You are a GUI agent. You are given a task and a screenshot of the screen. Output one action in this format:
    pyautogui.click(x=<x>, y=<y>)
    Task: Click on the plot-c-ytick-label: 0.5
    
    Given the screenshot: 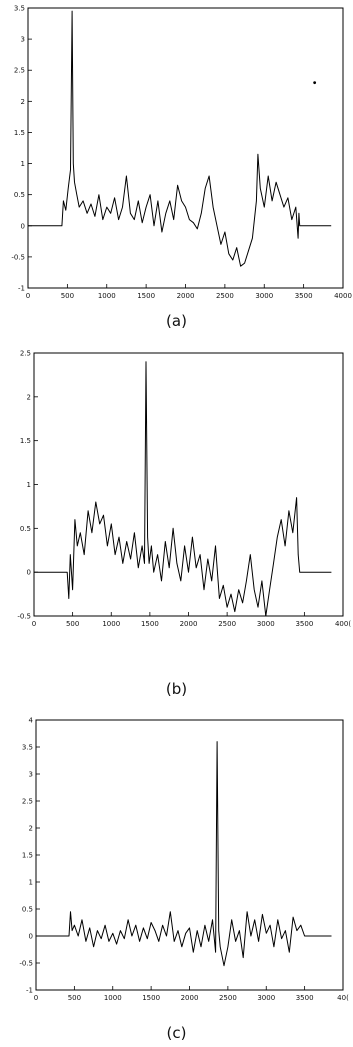 What is the action you would take?
    pyautogui.click(x=27, y=910)
    